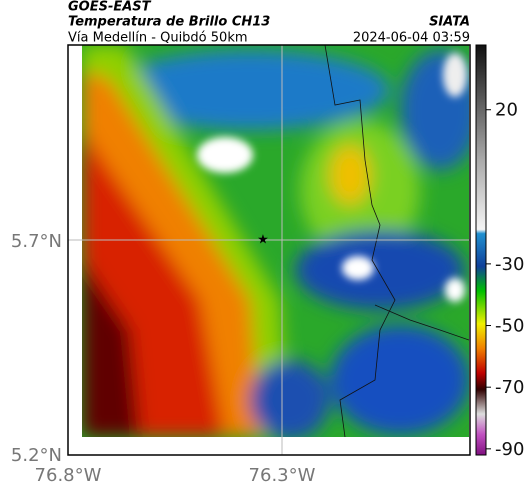 The height and width of the screenshot is (495, 526). I want to click on location-marker: ★, so click(263, 240).